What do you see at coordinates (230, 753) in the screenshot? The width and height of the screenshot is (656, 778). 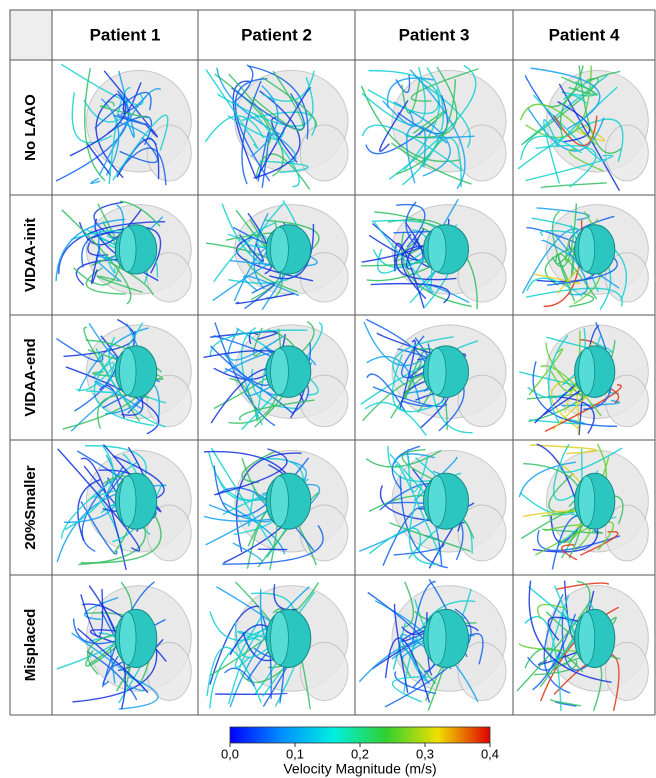 I see `colorbar-tick-label: 0,0` at bounding box center [230, 753].